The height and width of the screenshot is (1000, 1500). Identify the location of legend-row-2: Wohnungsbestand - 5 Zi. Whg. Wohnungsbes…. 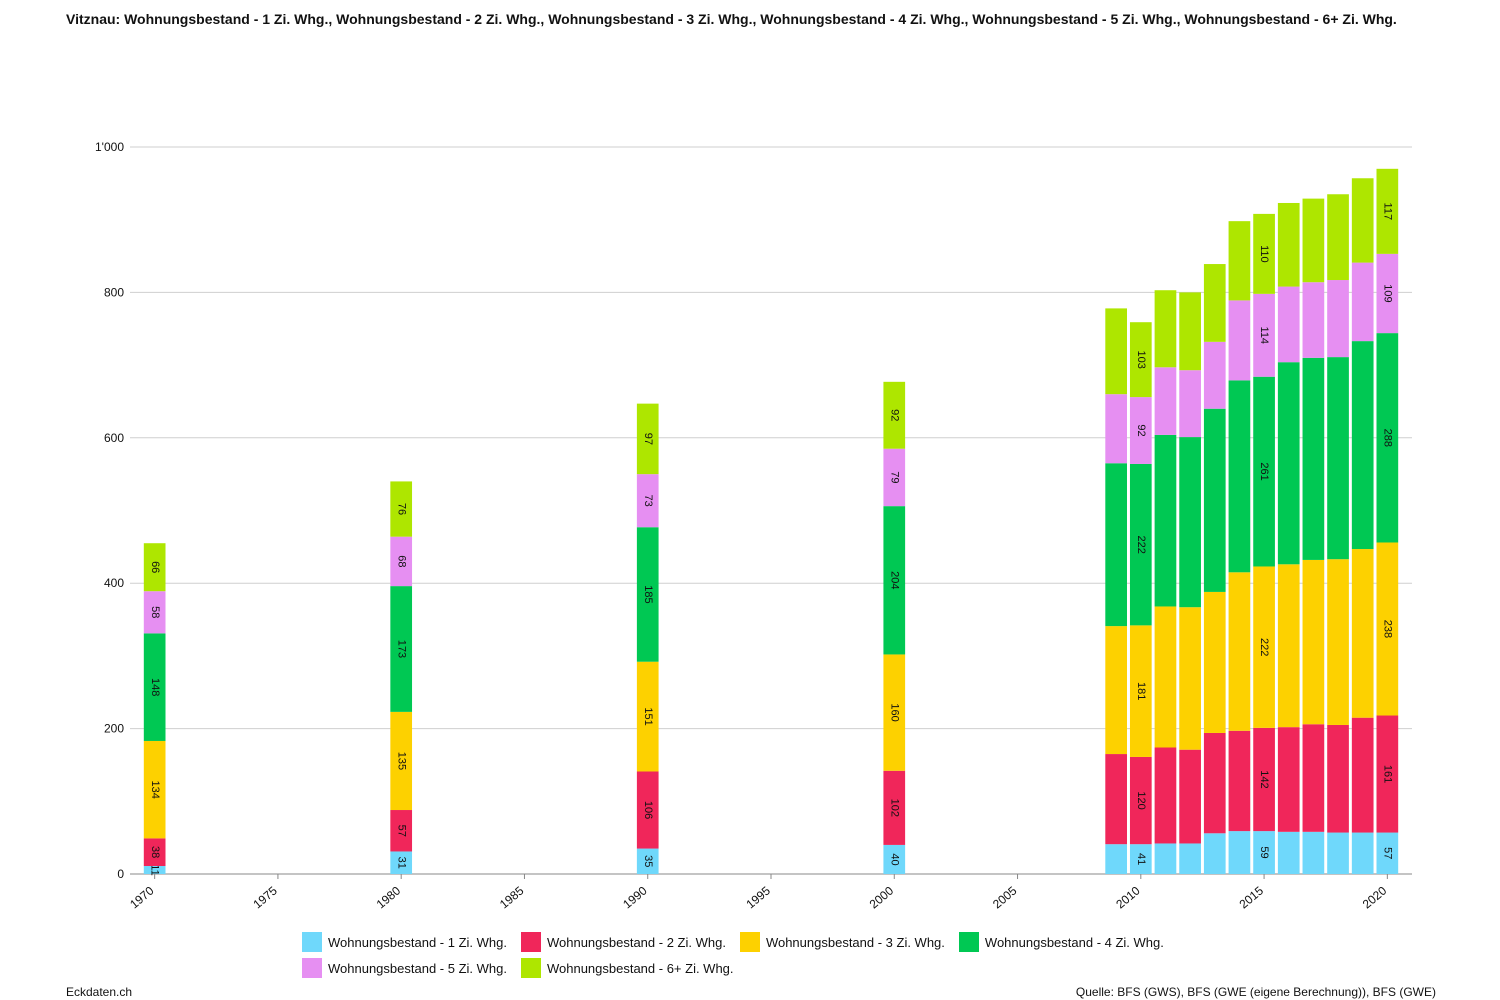
(772, 968).